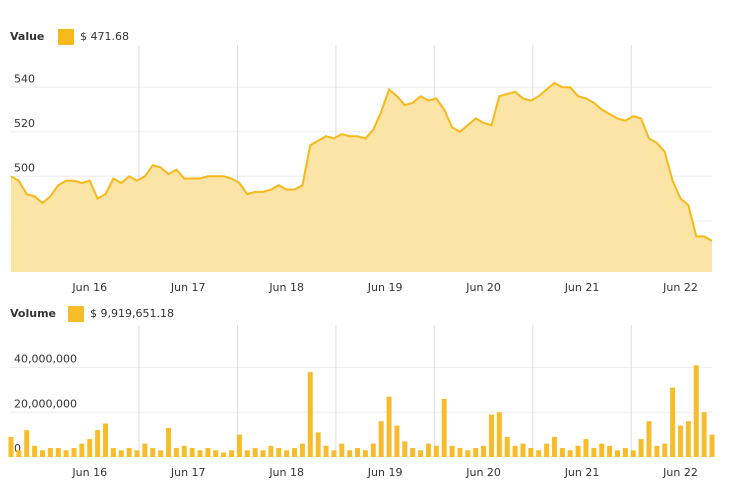  What do you see at coordinates (33, 313) in the screenshot?
I see `panel-title: Volume` at bounding box center [33, 313].